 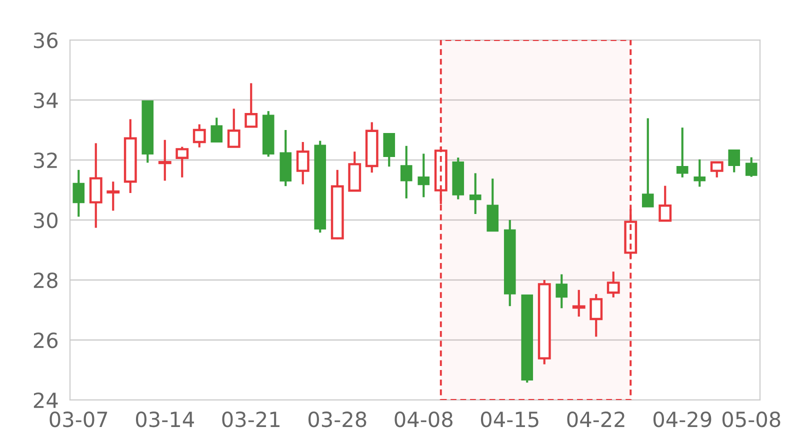 I want to click on x-tick-label: 04-15, so click(x=509, y=419).